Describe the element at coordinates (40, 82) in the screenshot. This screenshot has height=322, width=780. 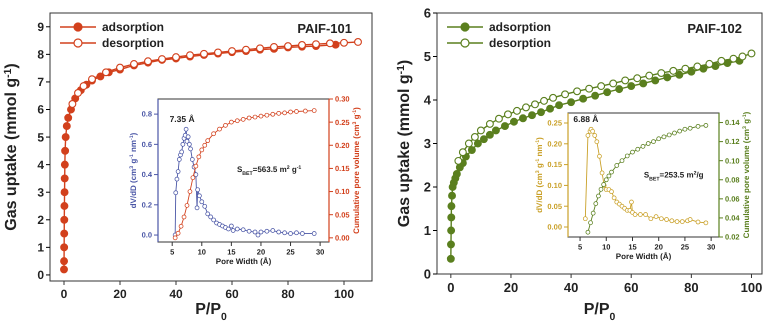
I see `y-tick-label: 7` at that location.